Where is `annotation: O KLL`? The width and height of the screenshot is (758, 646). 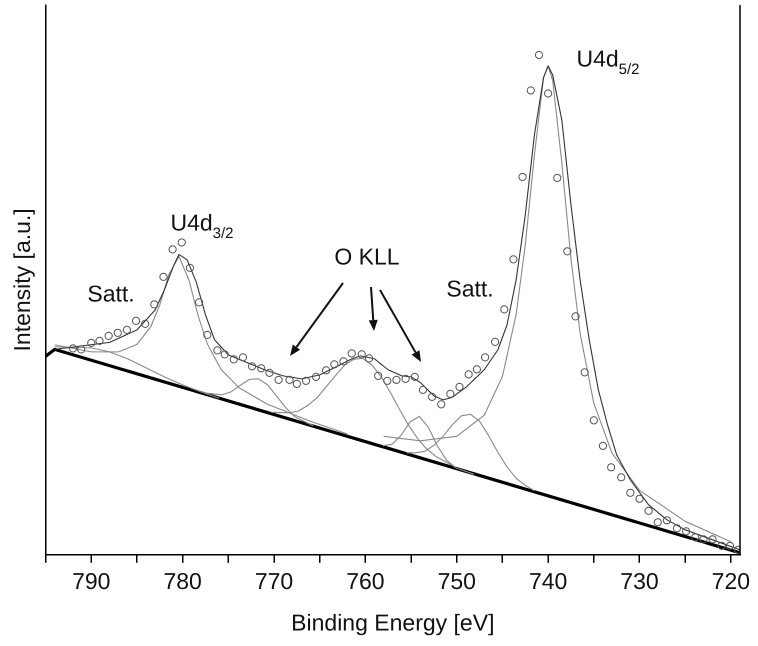
annotation: O KLL is located at coordinates (367, 256).